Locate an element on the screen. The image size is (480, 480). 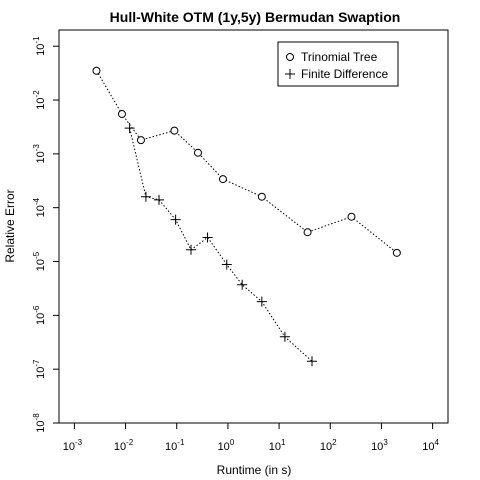
x-tick-label-exponent: -3 is located at coordinates (79, 442).